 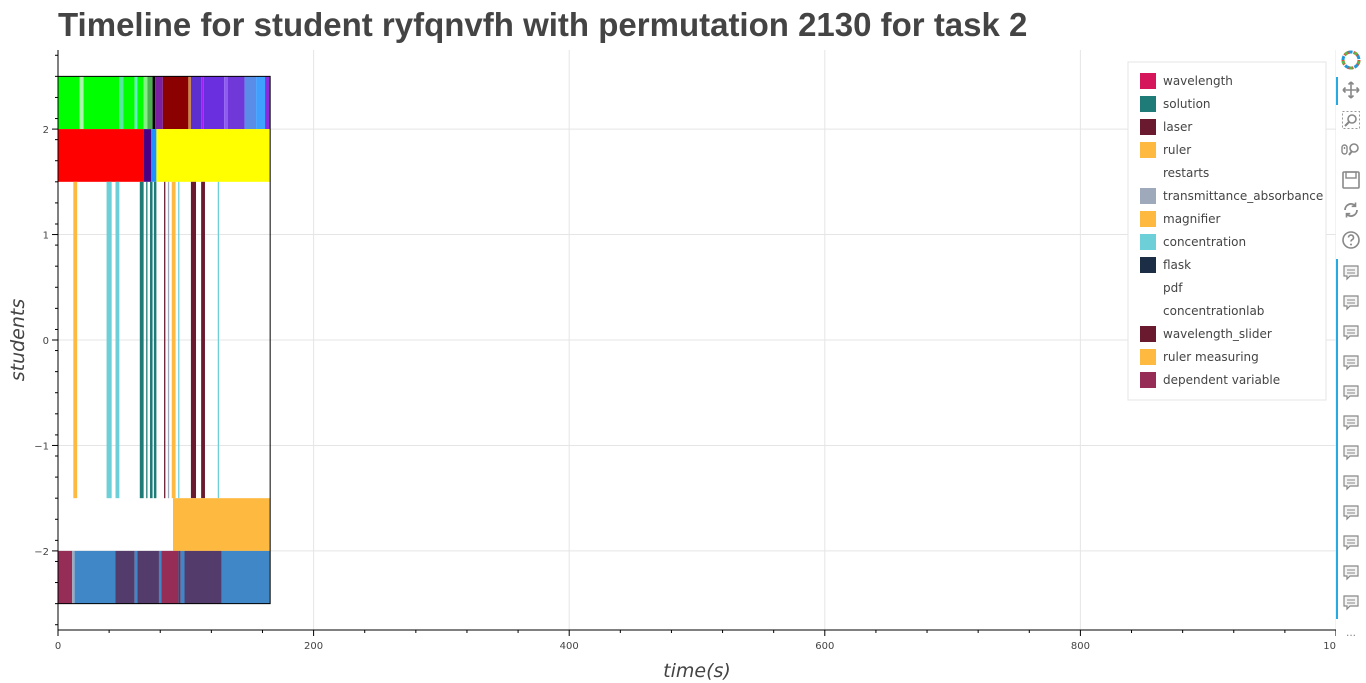 I want to click on legend-label: ruler measuring, so click(x=1211, y=357).